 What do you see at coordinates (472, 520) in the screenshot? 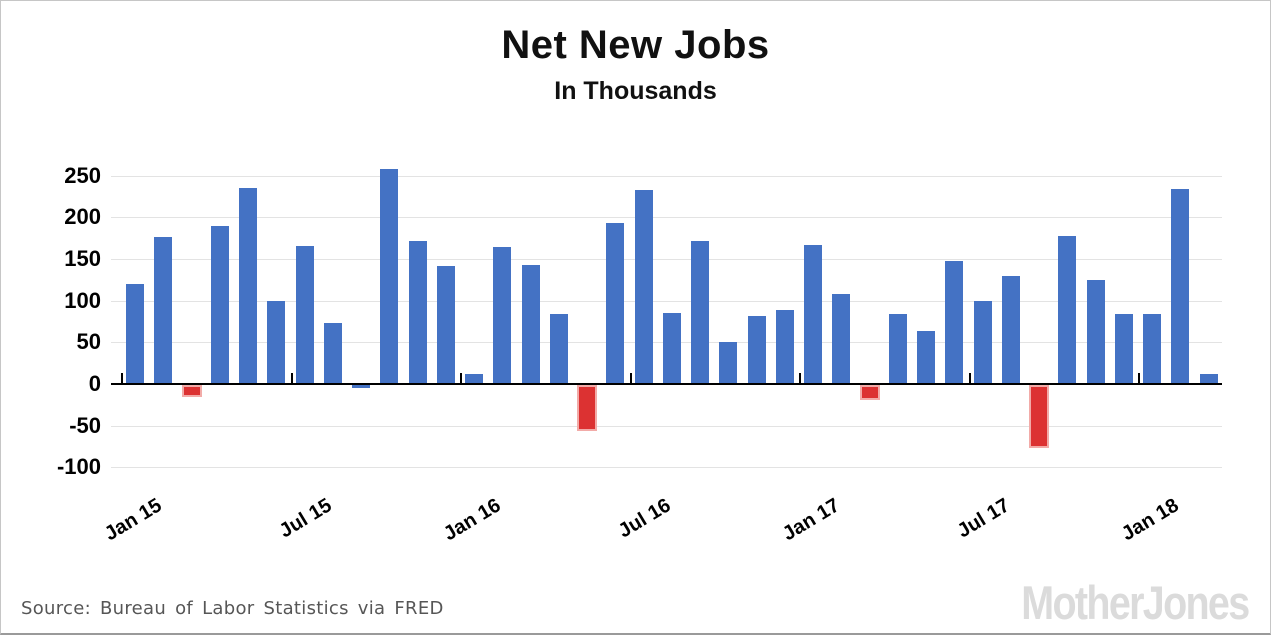
I see `x-axis-tick-label: Jan 16` at bounding box center [472, 520].